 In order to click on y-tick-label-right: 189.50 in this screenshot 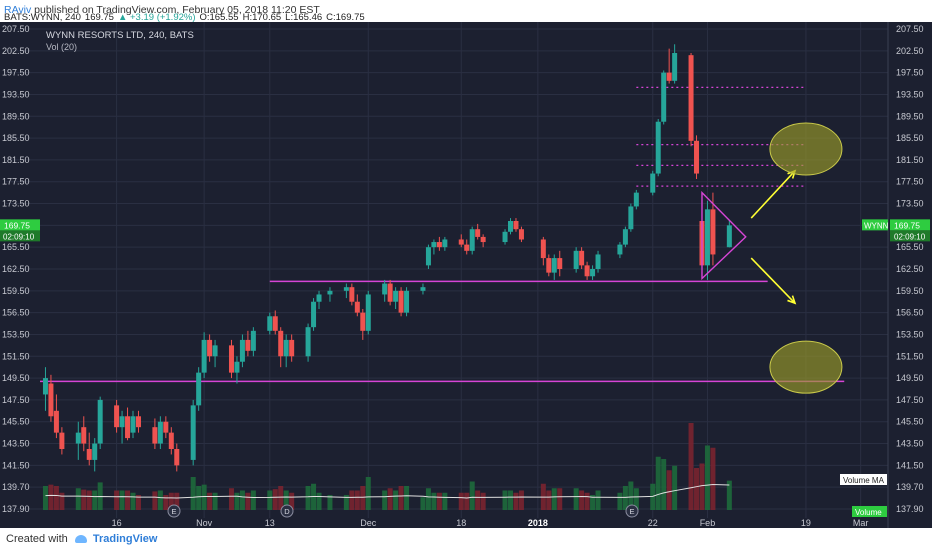, I will do `click(910, 116)`.